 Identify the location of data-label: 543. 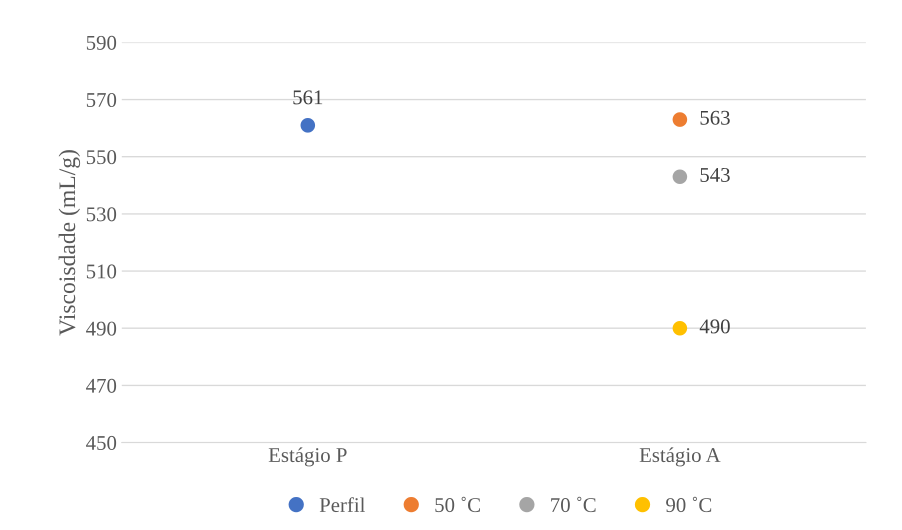
(715, 175).